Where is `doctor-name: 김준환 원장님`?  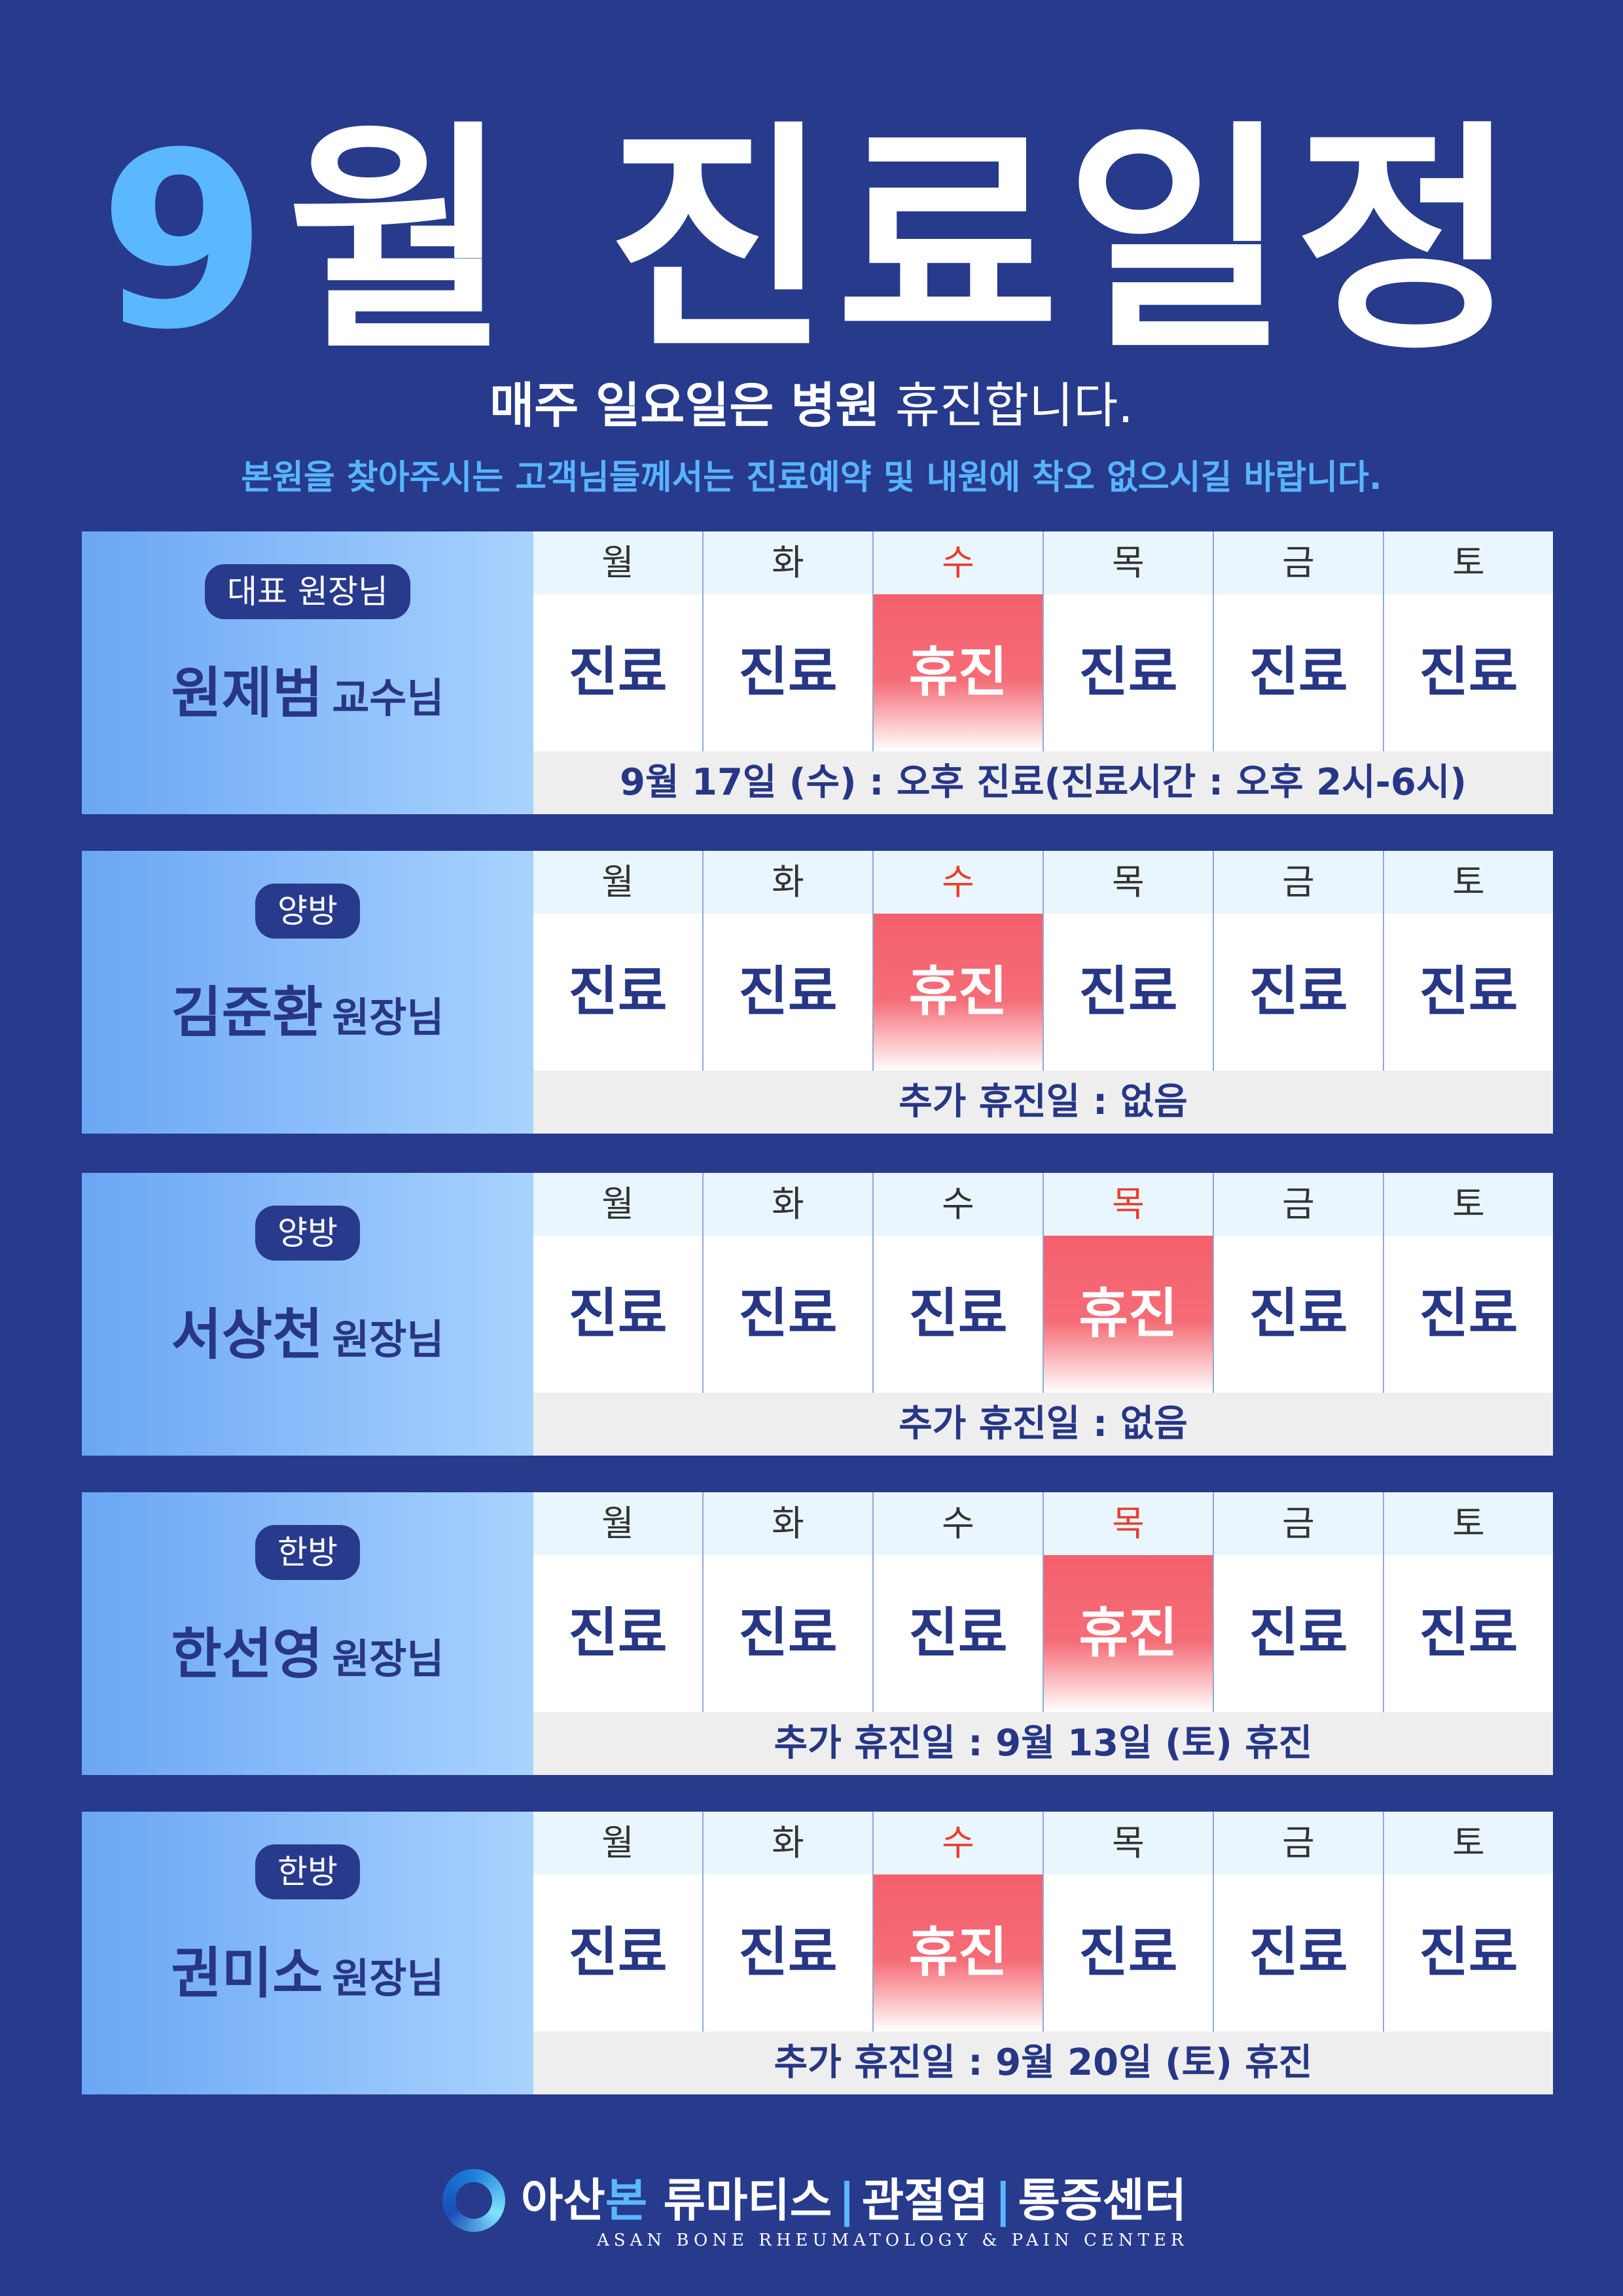 doctor-name: 김준환 원장님 is located at coordinates (307, 1008).